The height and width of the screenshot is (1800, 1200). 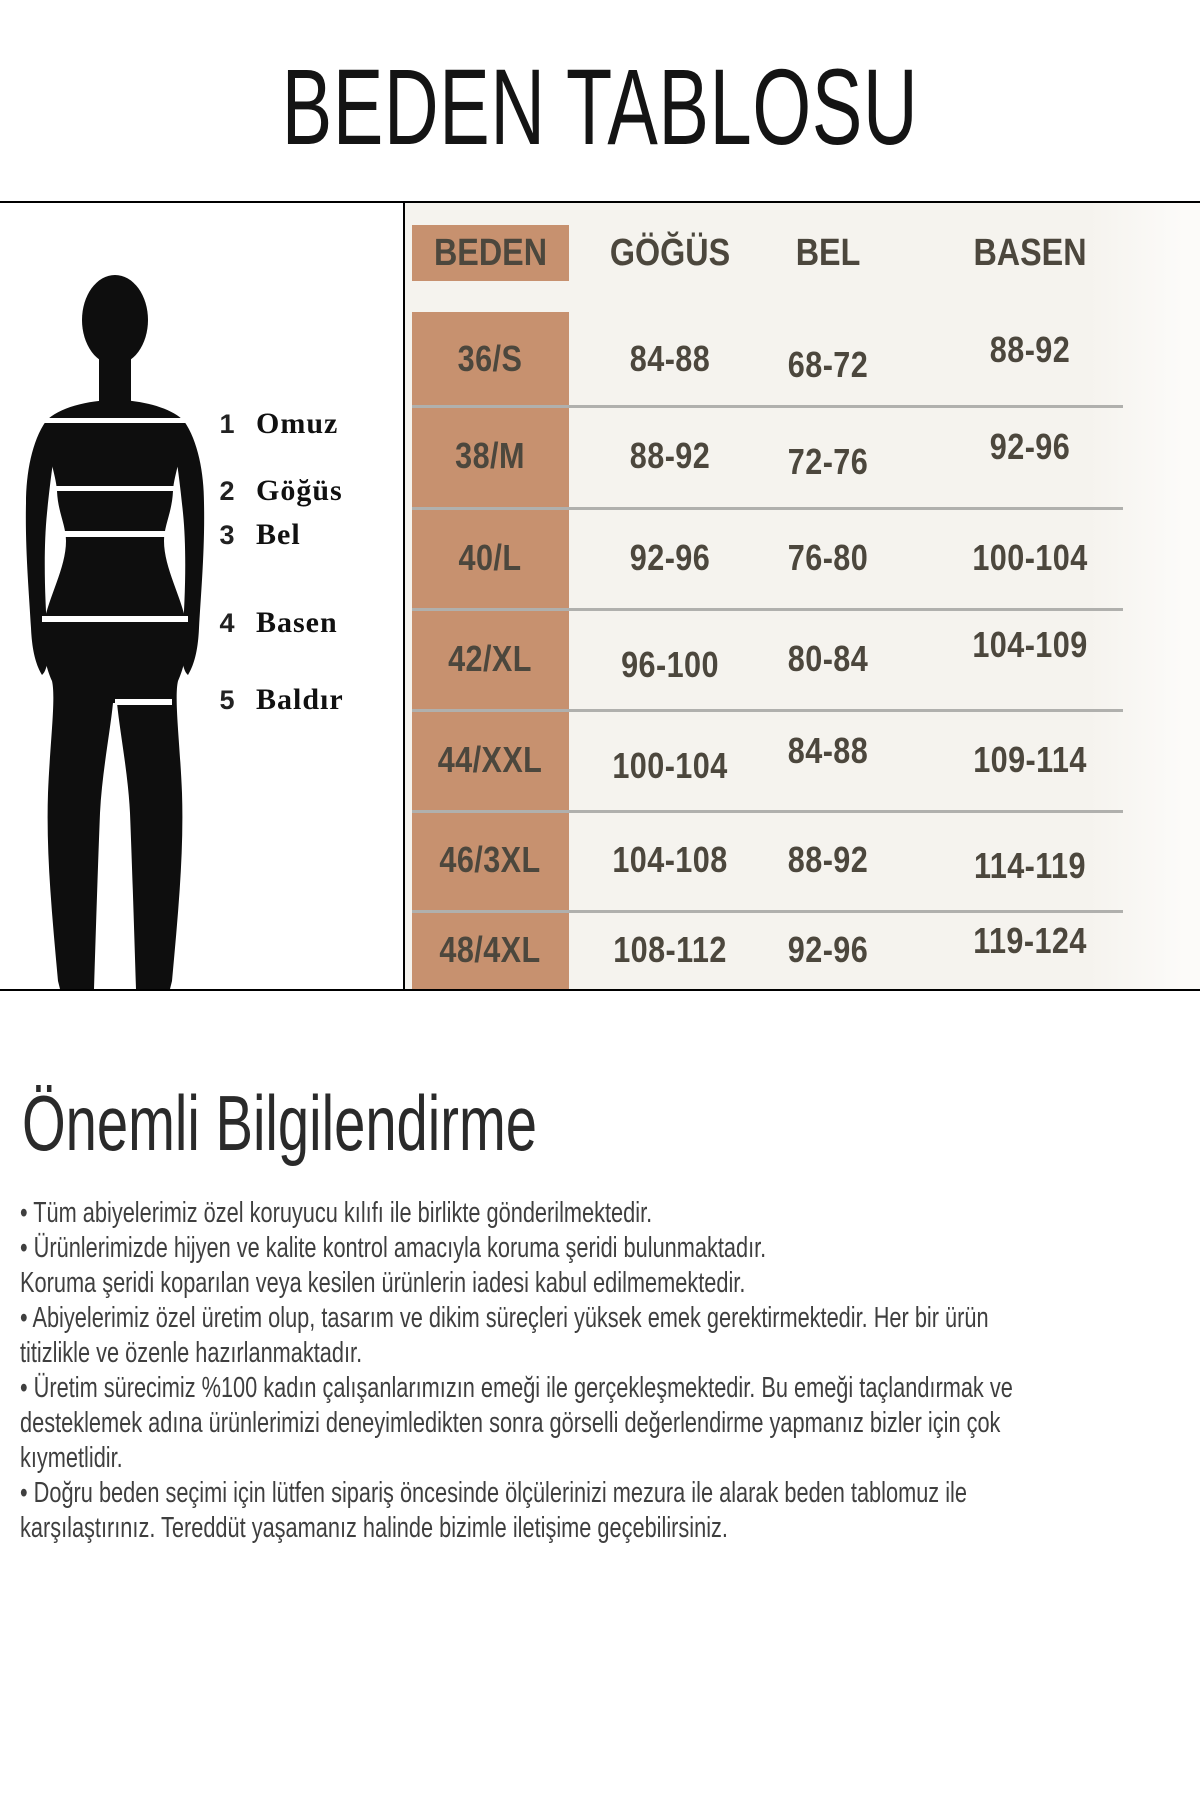 What do you see at coordinates (490, 658) in the screenshot?
I see `size-cell: 42/XL` at bounding box center [490, 658].